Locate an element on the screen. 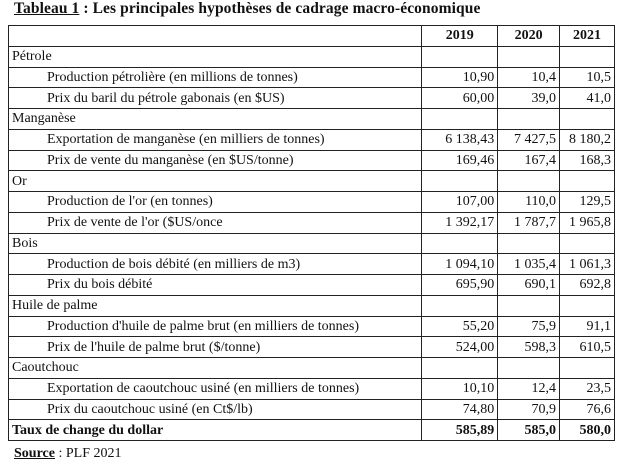 The height and width of the screenshot is (467, 623). row-label: Production de l'or (en tonnes) is located at coordinates (215, 202).